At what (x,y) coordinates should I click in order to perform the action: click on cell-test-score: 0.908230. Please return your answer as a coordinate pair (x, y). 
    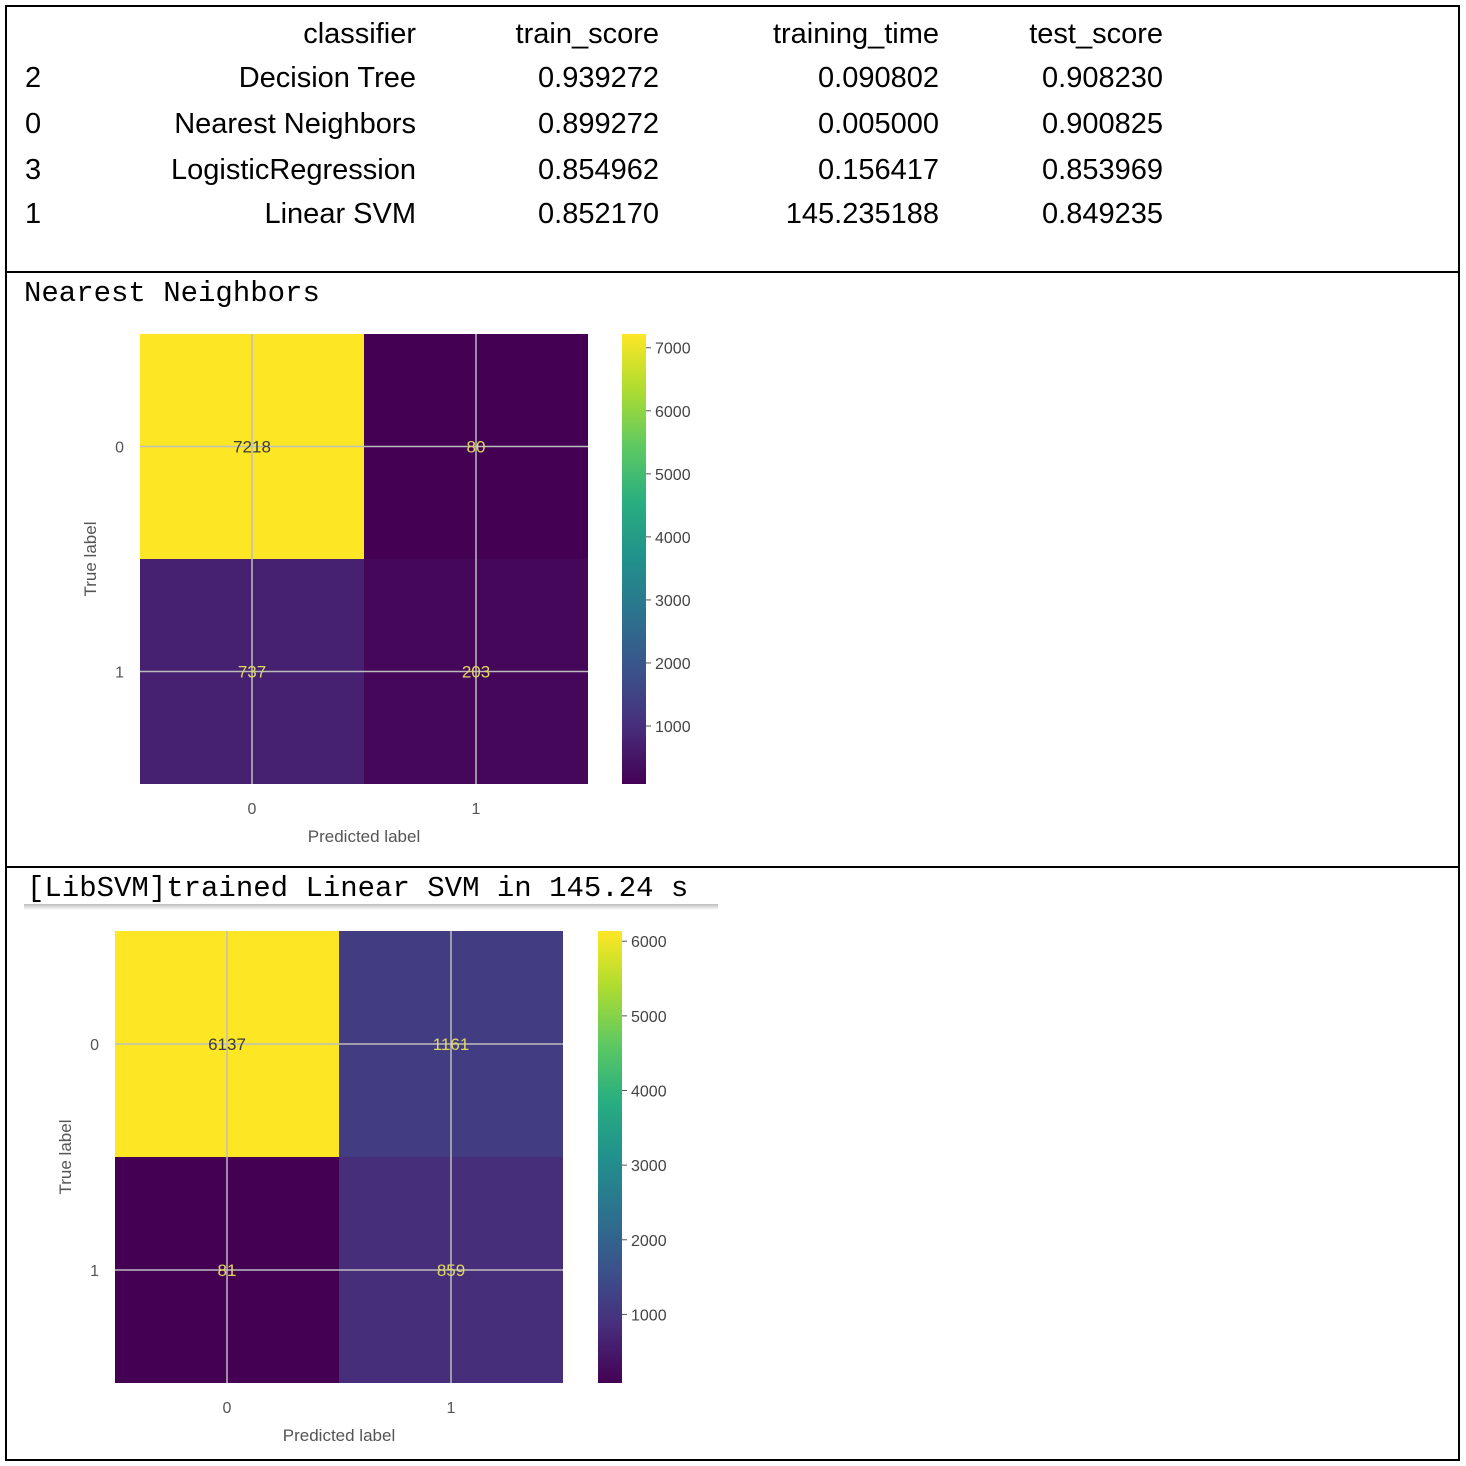
    Looking at the image, I should click on (1102, 78).